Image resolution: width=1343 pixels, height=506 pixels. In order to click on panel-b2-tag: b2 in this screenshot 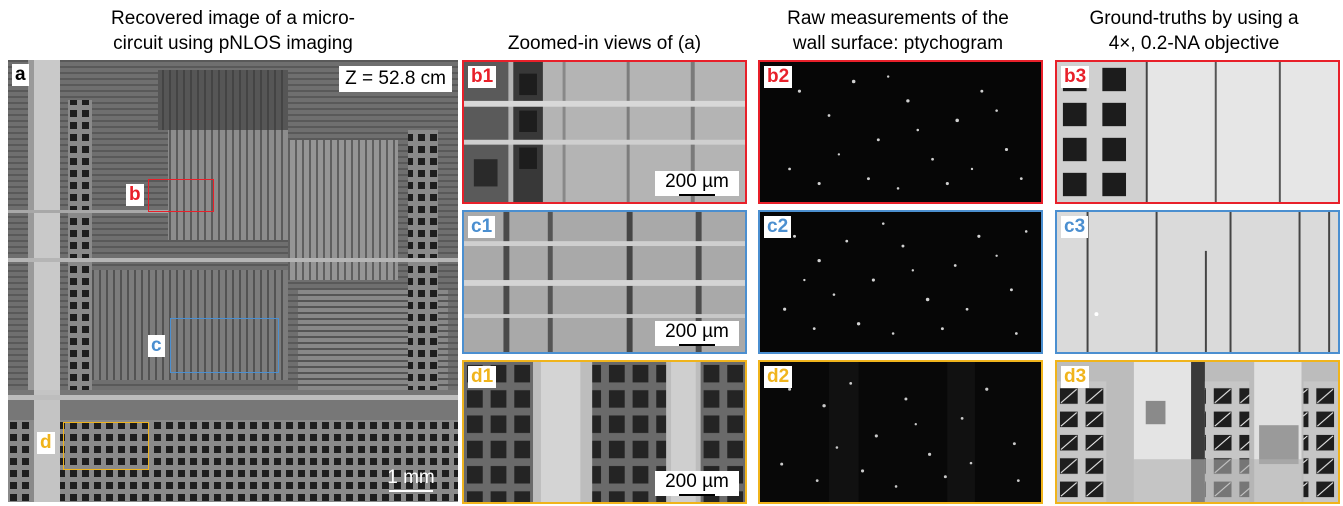, I will do `click(778, 77)`.